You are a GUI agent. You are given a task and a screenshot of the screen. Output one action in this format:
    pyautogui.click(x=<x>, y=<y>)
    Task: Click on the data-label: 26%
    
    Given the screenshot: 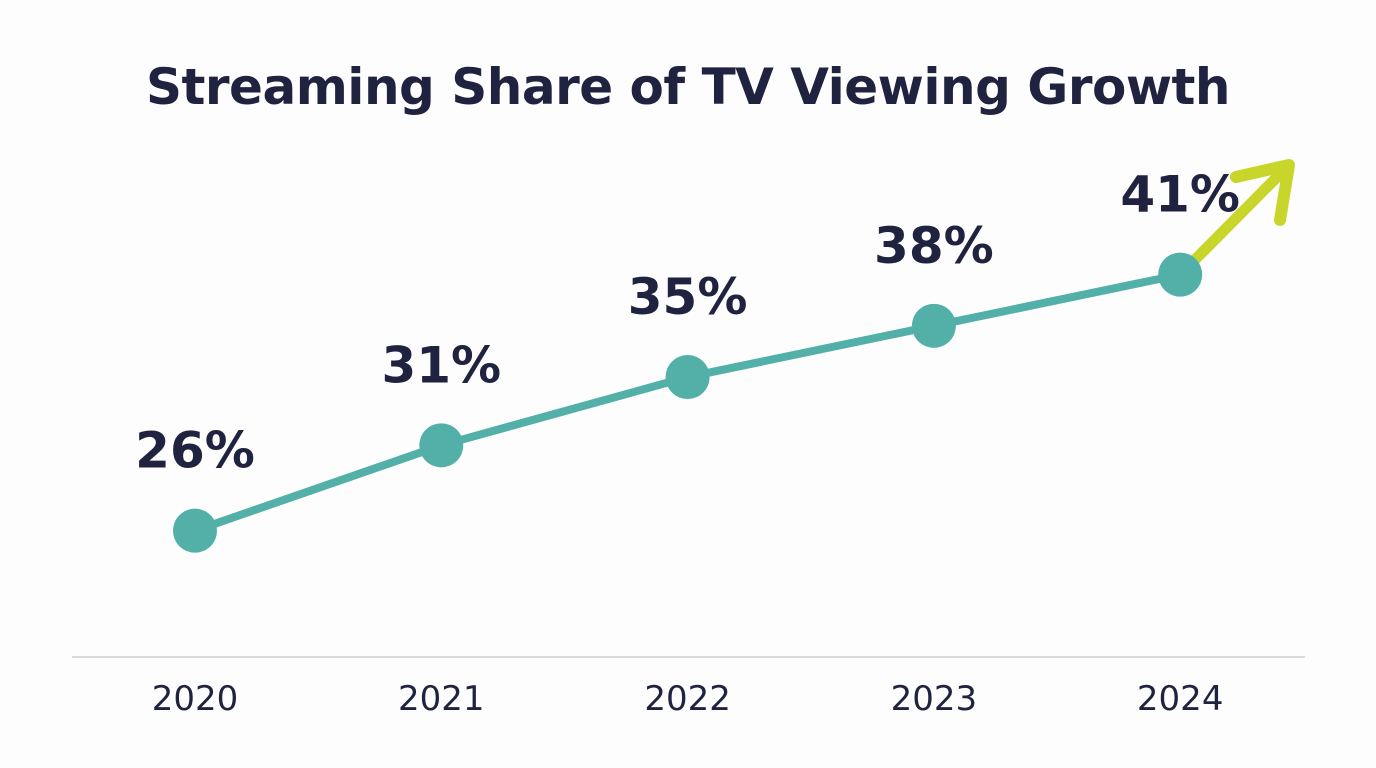 What is the action you would take?
    pyautogui.click(x=195, y=451)
    